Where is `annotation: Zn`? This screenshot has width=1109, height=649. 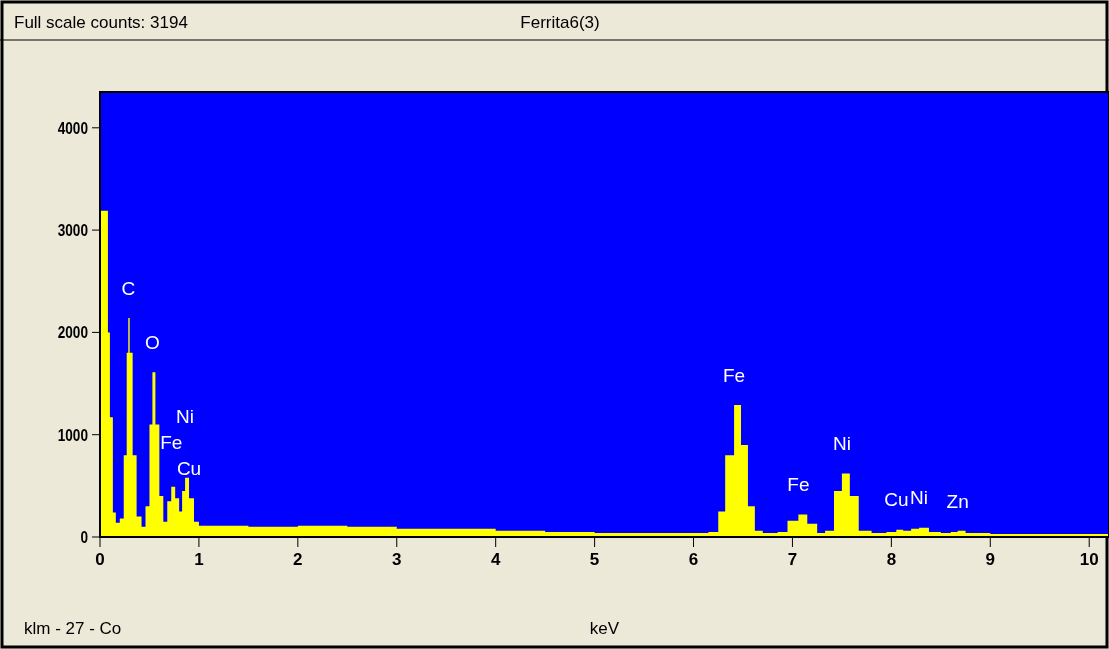
annotation: Zn is located at coordinates (957, 501).